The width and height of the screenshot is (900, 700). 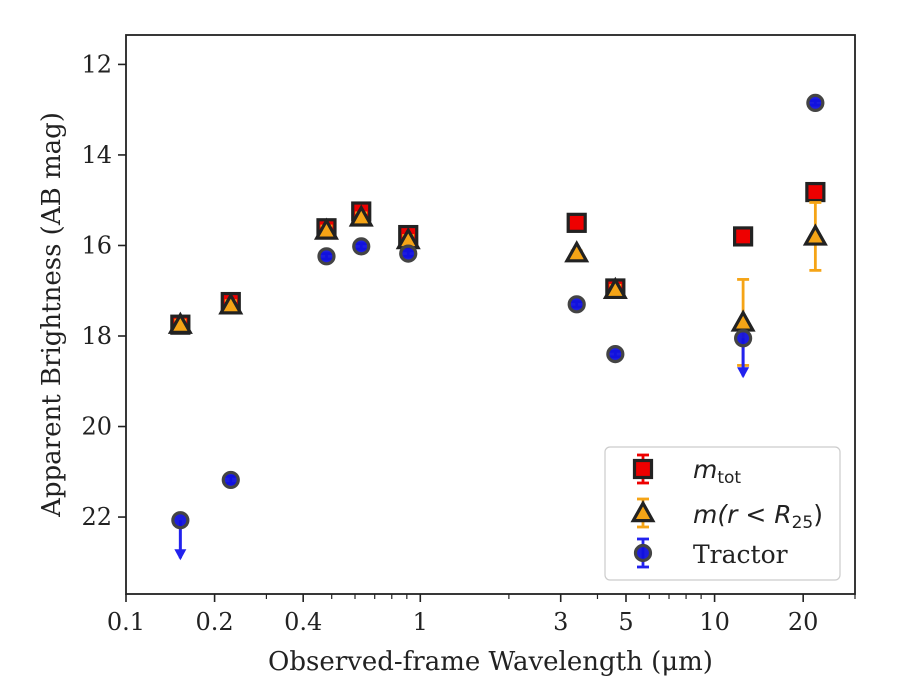 I want to click on legend-label-mtot: mtot, so click(x=717, y=471).